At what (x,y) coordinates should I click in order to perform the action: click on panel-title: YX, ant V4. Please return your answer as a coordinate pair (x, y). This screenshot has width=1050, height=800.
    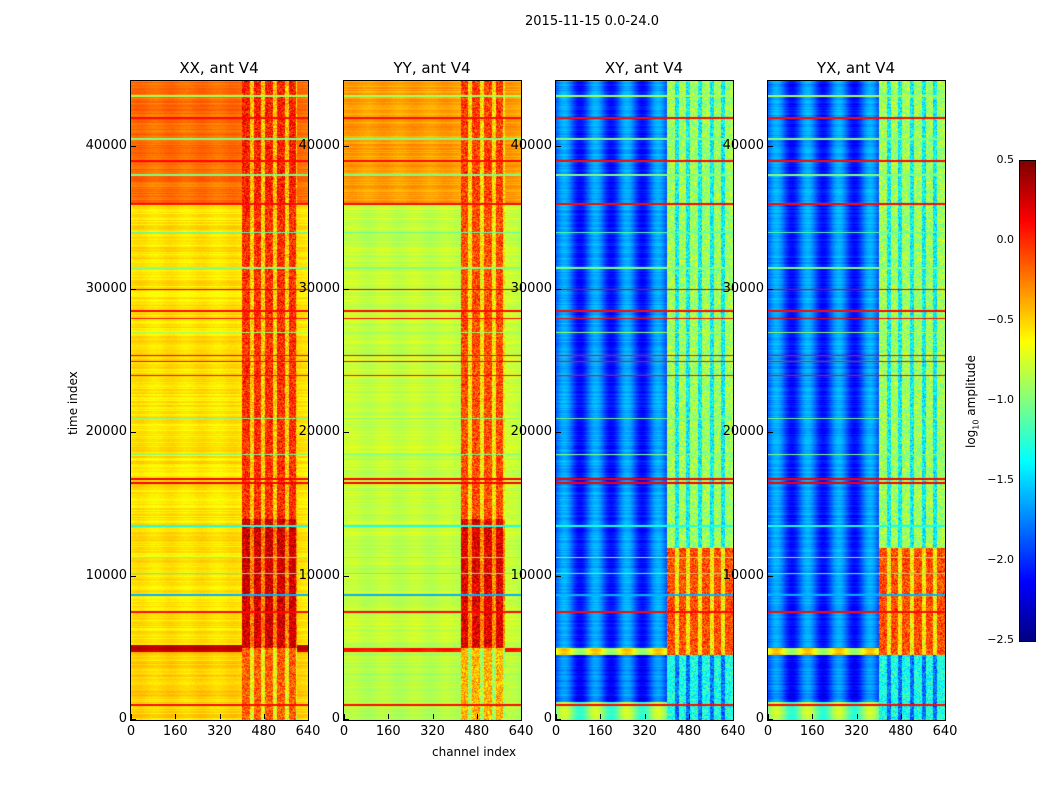
    Looking at the image, I should click on (856, 68).